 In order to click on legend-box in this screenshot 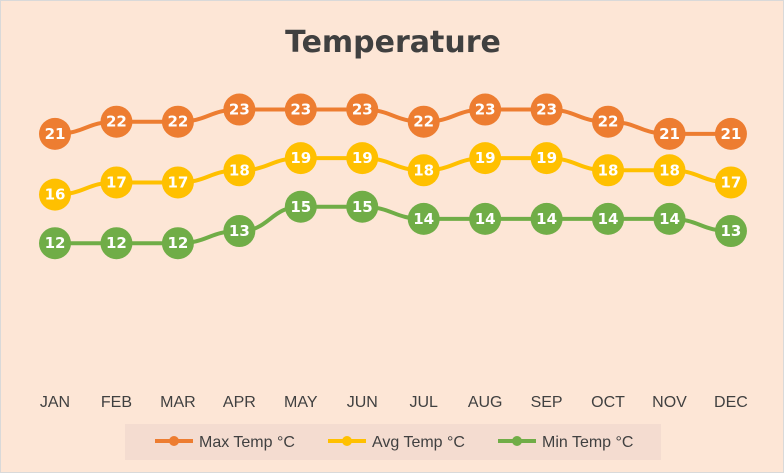, I will do `click(393, 442)`.